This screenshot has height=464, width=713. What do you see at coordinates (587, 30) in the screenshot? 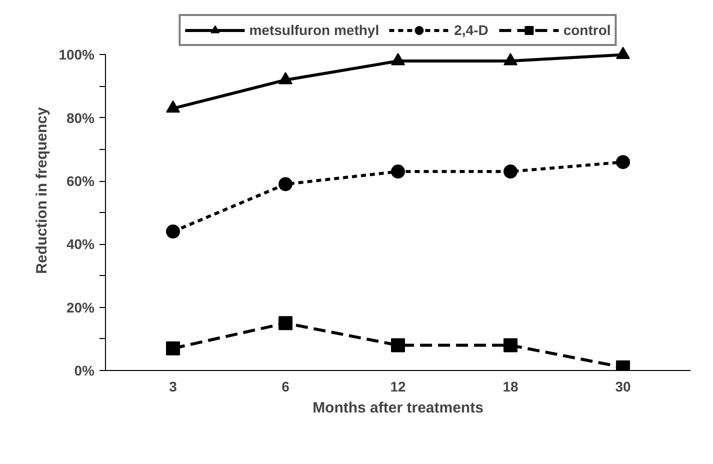
I see `legend-label: control` at bounding box center [587, 30].